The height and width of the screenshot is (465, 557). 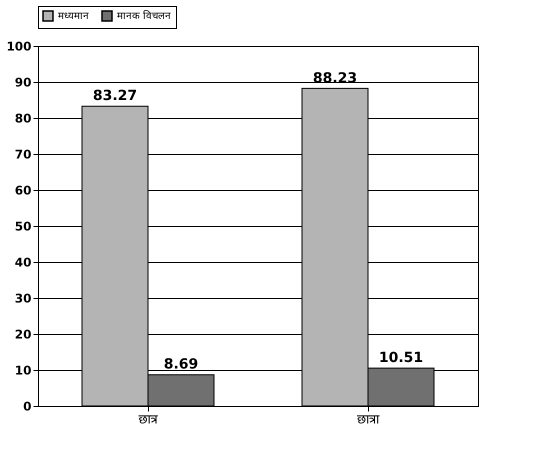 I want to click on y-tick-label: 80, so click(x=23, y=119).